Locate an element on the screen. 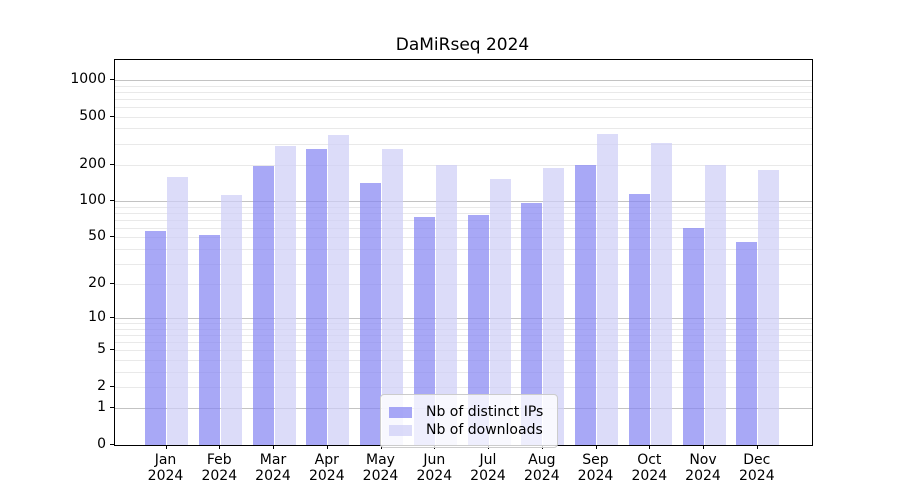 The image size is (900, 500). bar-distinct-ips-sep is located at coordinates (585, 305).